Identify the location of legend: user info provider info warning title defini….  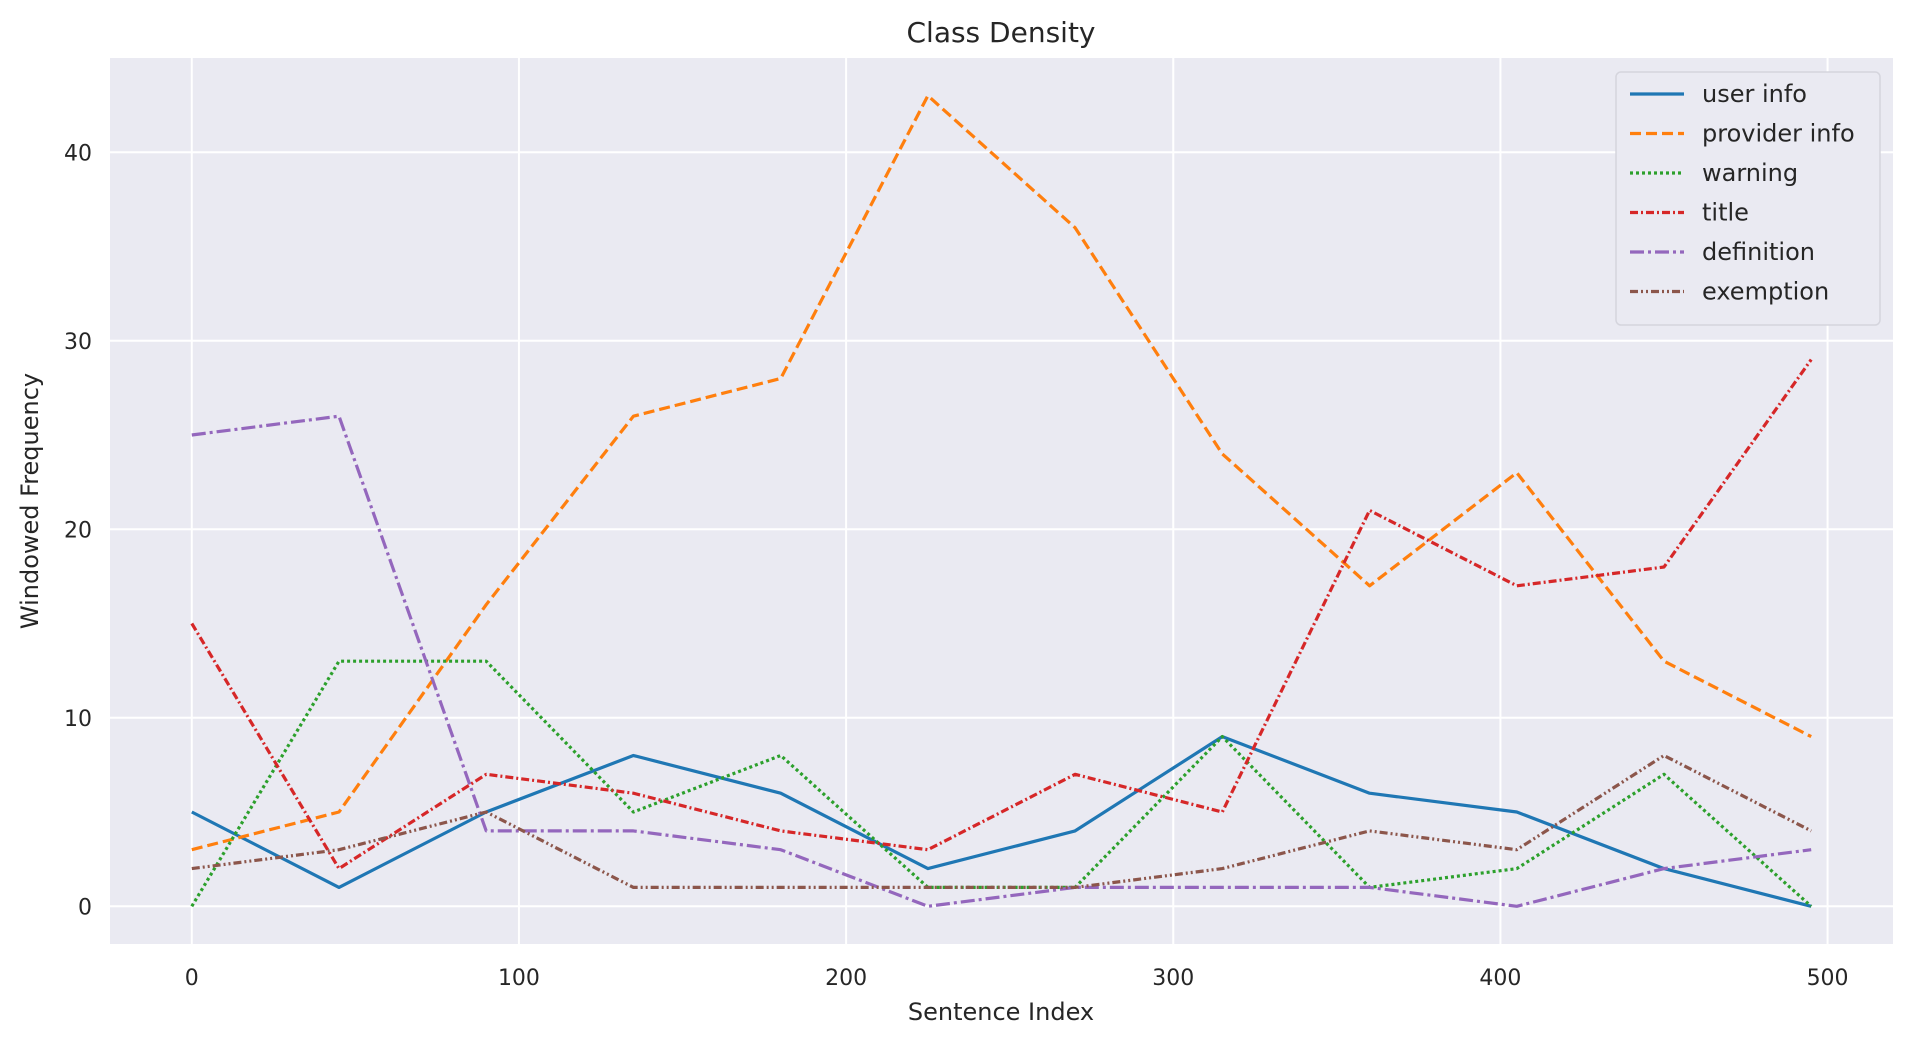
(1748, 198).